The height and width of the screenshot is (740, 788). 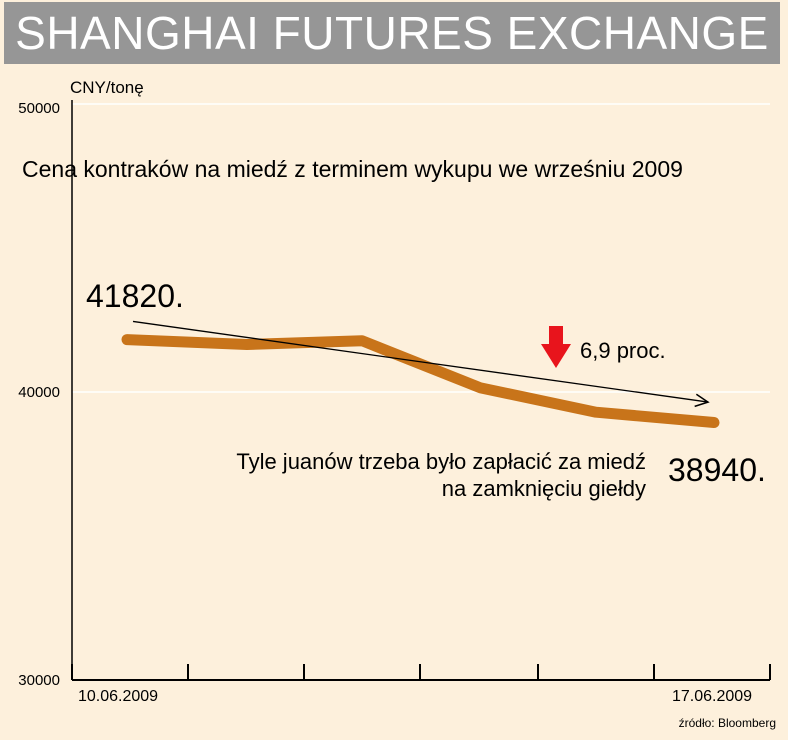 What do you see at coordinates (717, 470) in the screenshot?
I see `end-value-label: 38940.` at bounding box center [717, 470].